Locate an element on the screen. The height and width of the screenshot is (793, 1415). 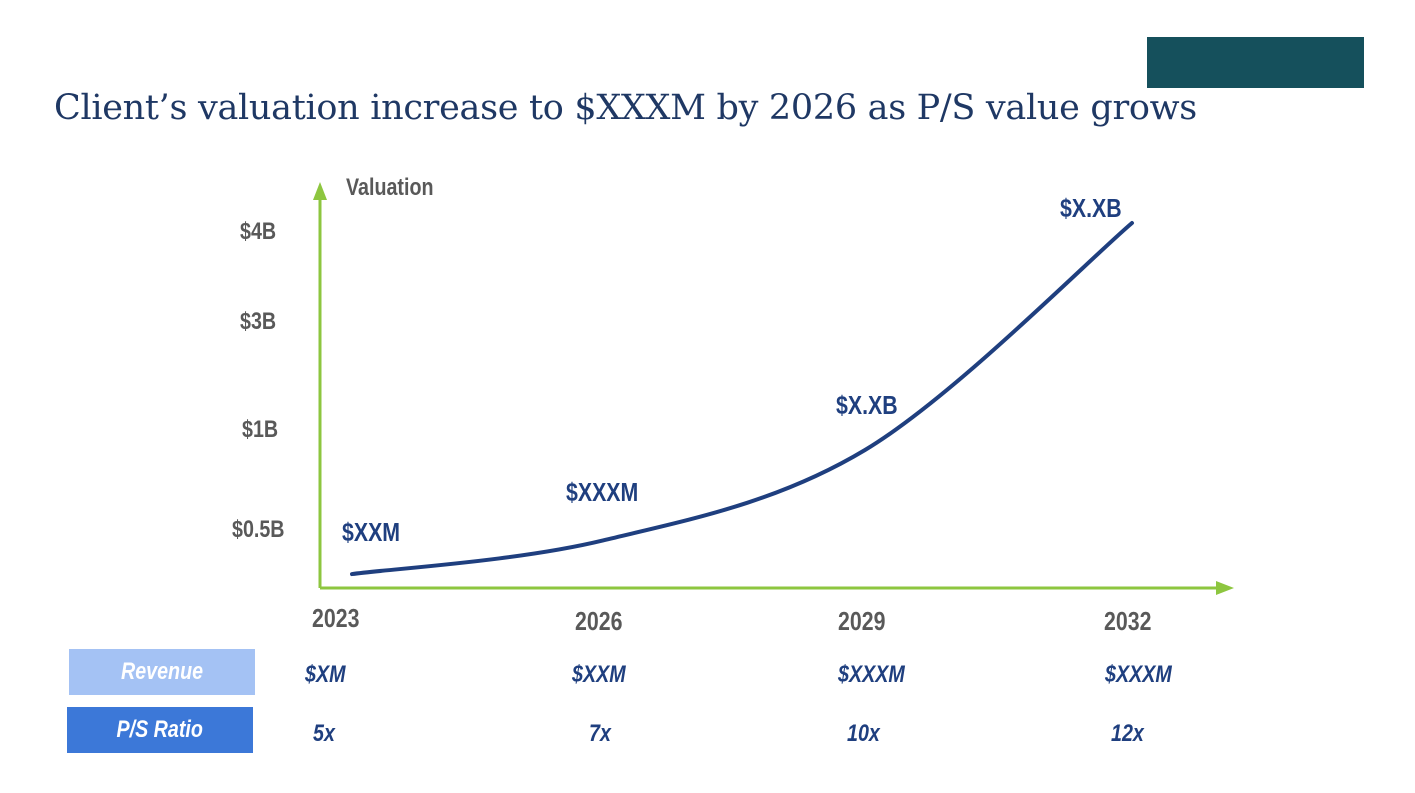
y-axis-title: Valuation is located at coordinates (390, 187).